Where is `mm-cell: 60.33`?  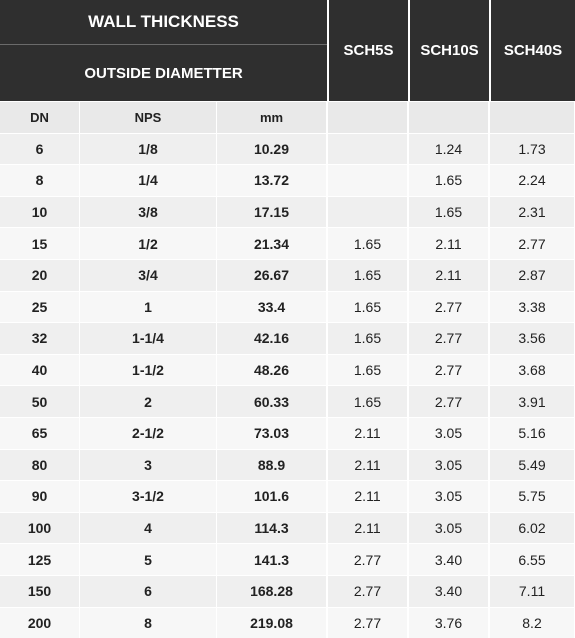
mm-cell: 60.33 is located at coordinates (272, 401).